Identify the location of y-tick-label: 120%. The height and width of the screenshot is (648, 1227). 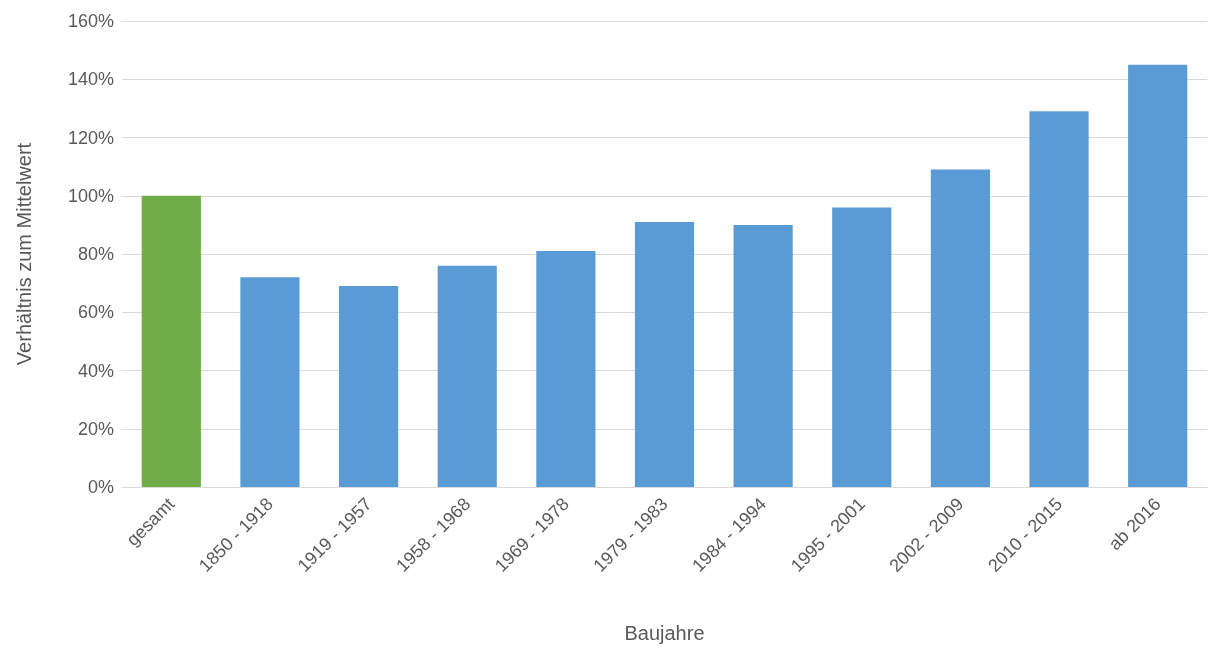
(90, 137).